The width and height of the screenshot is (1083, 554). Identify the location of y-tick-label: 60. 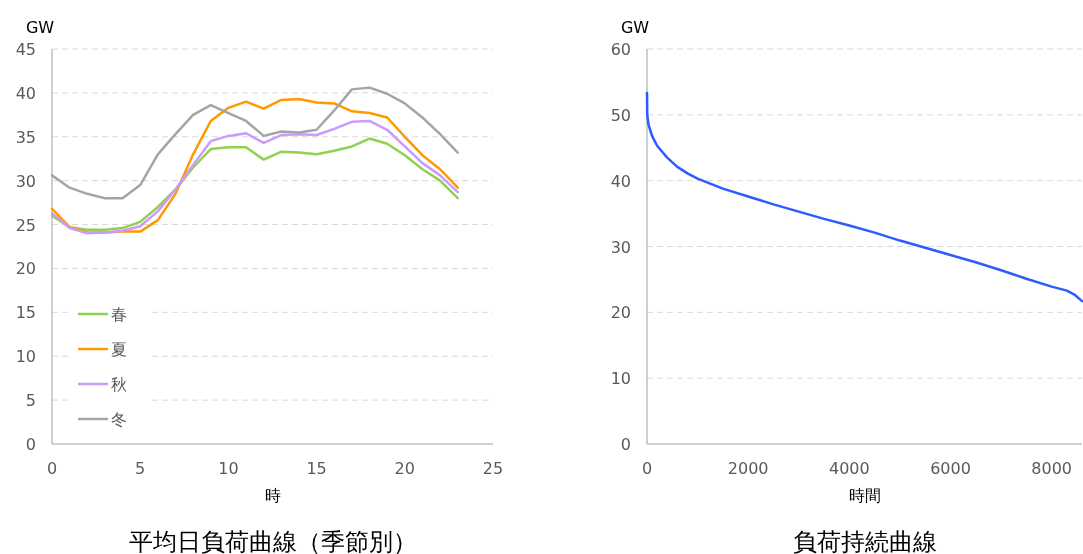
(620, 49).